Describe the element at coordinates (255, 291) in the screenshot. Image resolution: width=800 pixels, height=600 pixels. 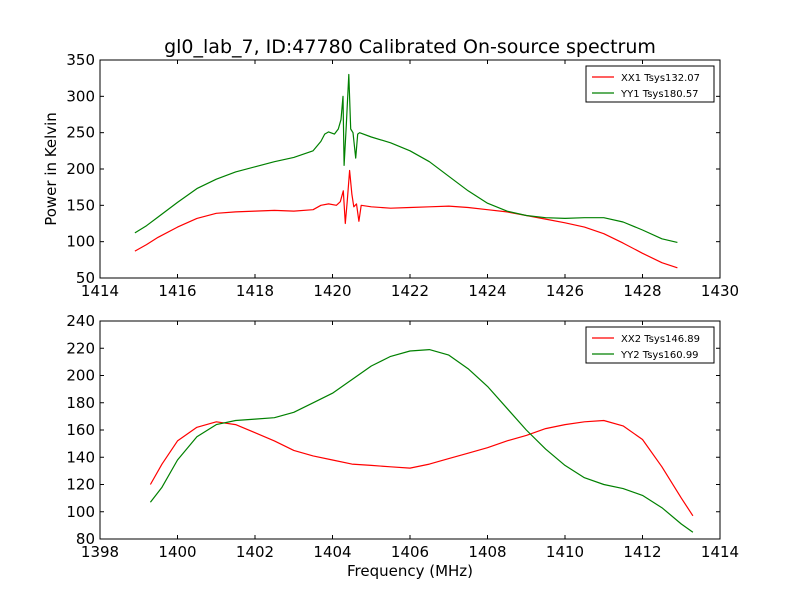
I see `top-x-tick-label: 1418` at that location.